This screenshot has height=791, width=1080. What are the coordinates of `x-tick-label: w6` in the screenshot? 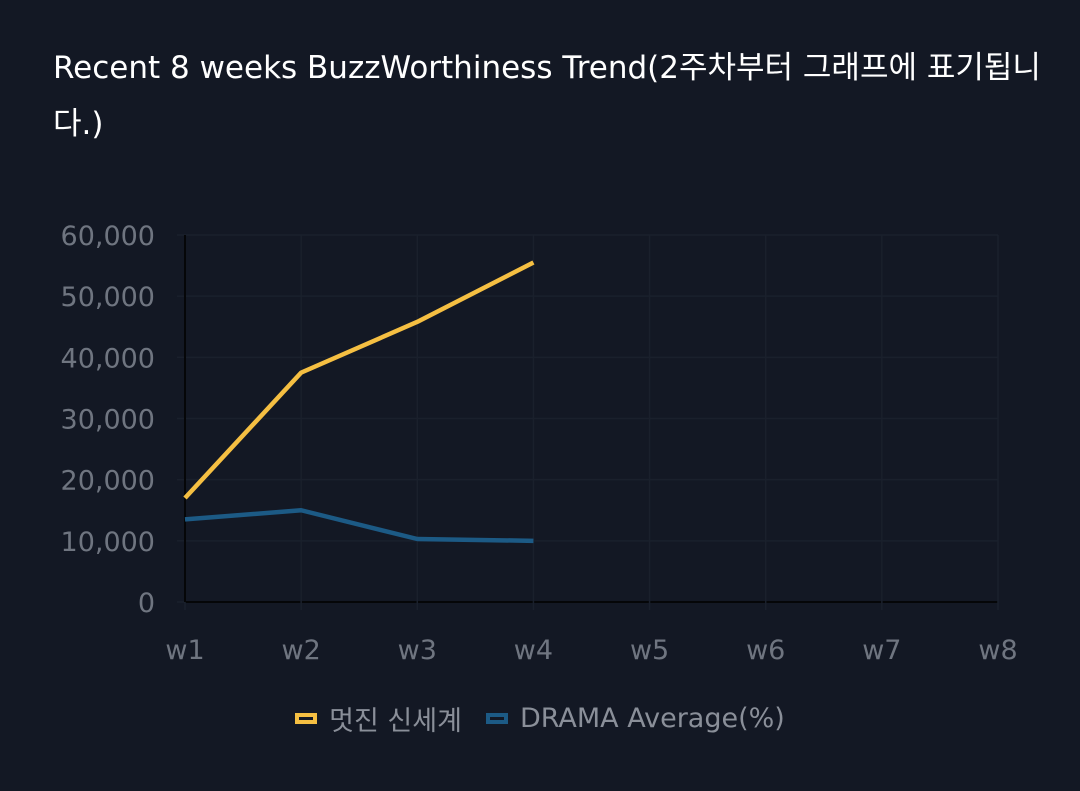 It's located at (765, 650).